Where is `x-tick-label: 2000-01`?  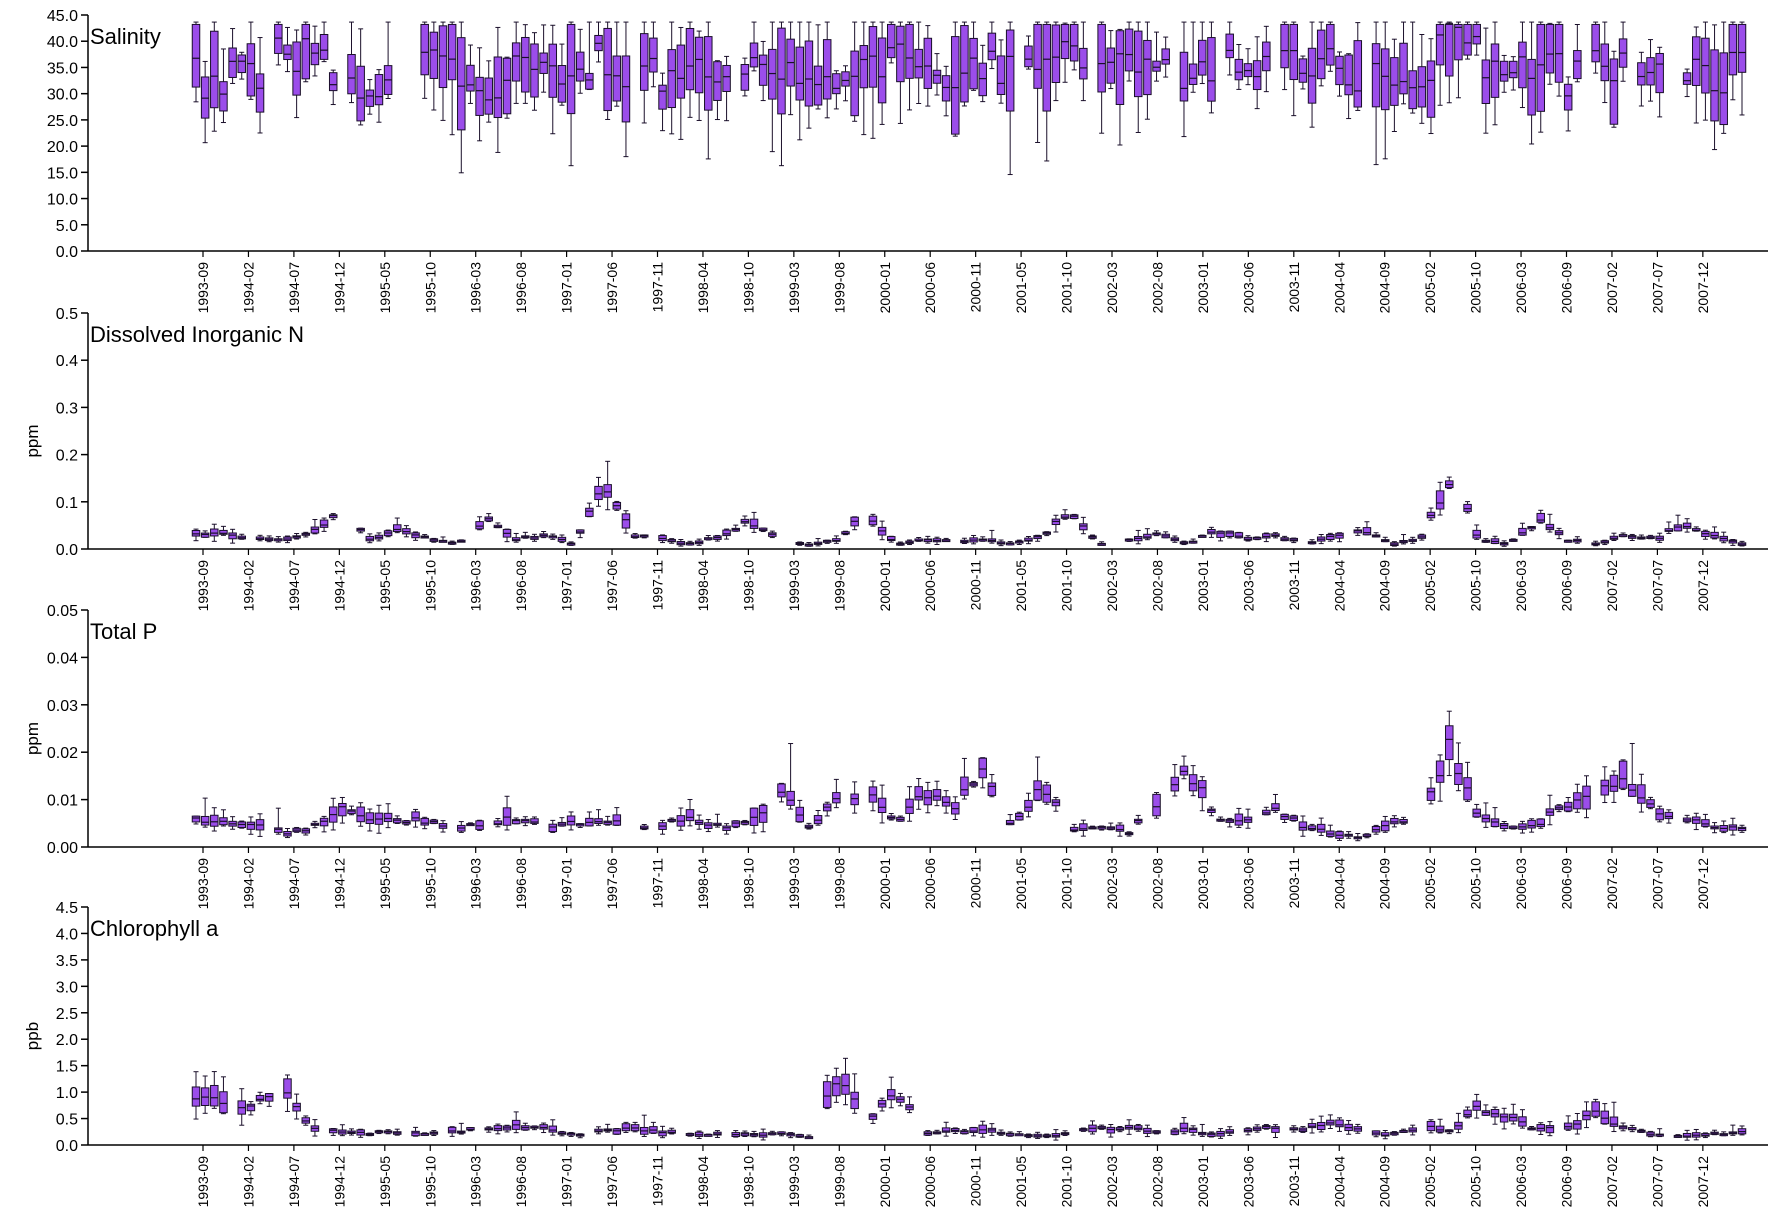 x-tick-label: 2000-01 is located at coordinates (885, 586).